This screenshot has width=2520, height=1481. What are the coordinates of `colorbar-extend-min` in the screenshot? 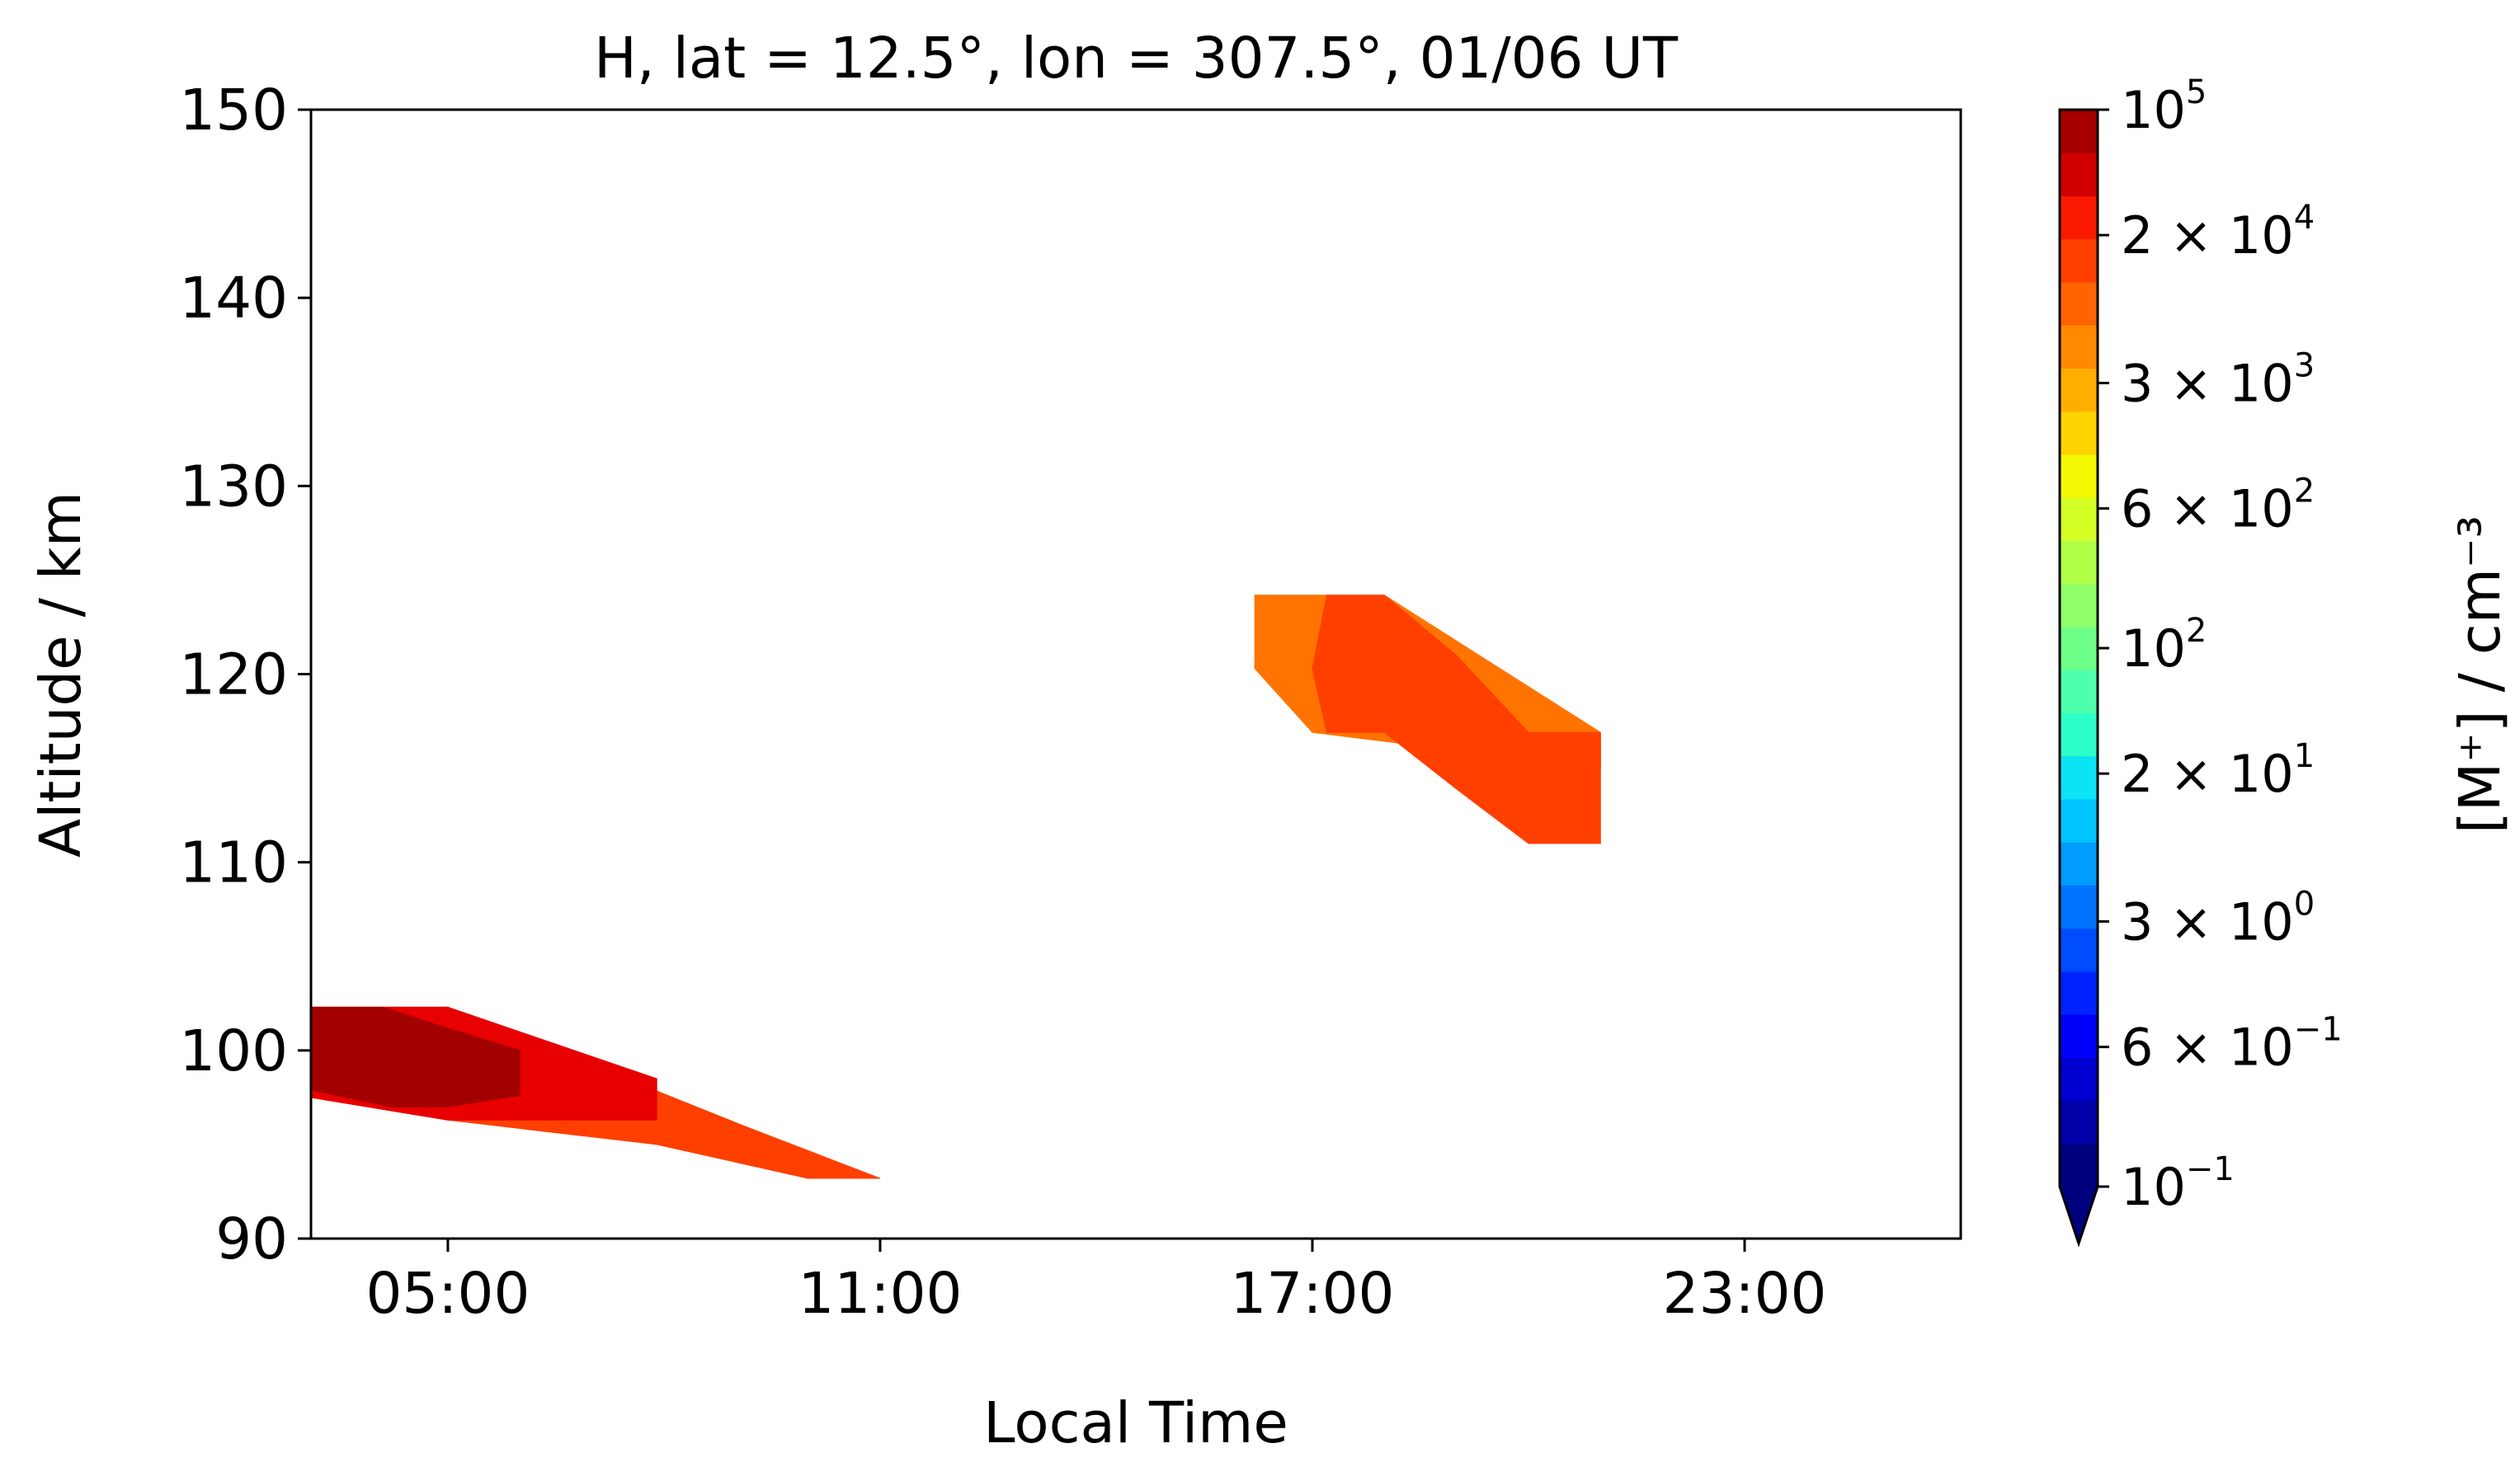 It's located at (2079, 1215).